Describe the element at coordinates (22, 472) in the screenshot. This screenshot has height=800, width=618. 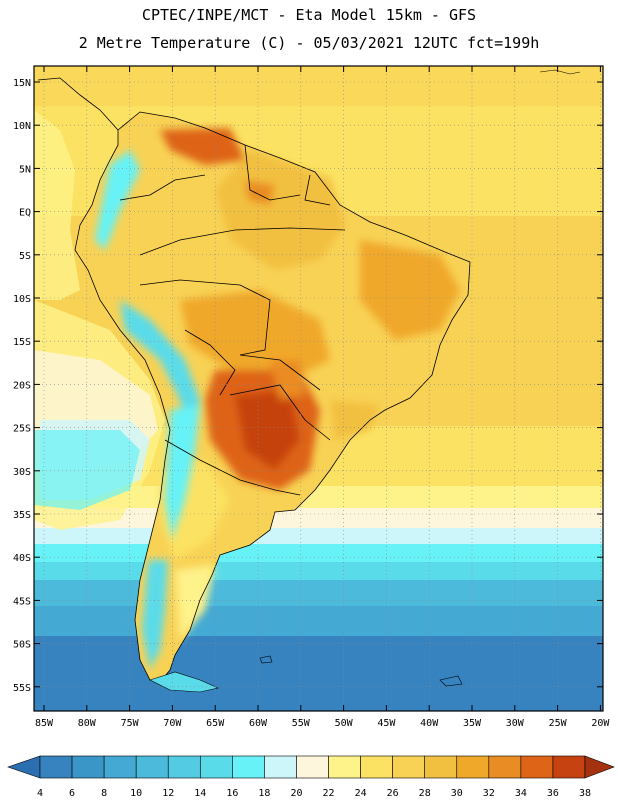
I see `lat-label: 30S` at that location.